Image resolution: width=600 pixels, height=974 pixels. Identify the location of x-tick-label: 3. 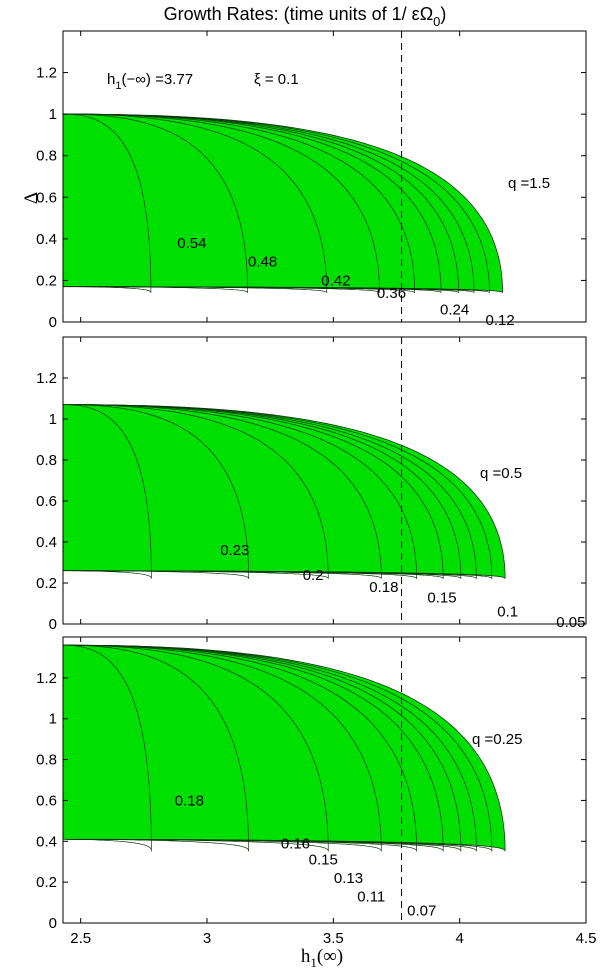
(207, 938).